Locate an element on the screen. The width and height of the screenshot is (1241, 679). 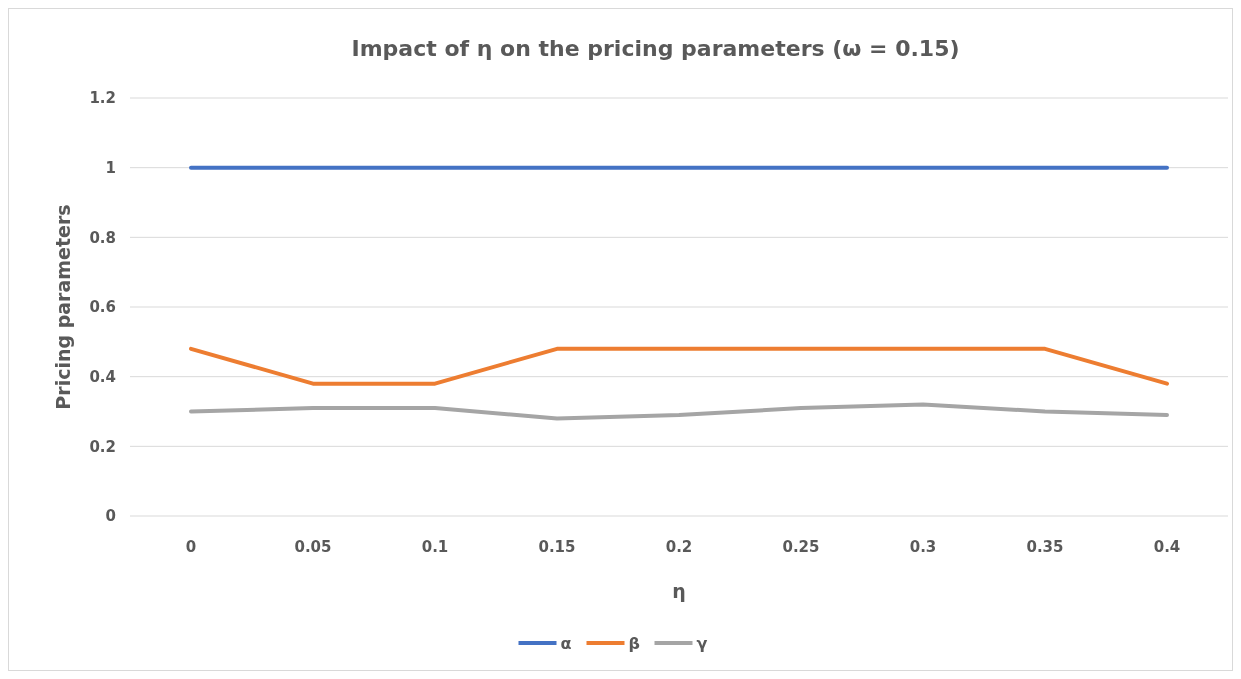
y-tick-label: 1.2 is located at coordinates (102, 98).